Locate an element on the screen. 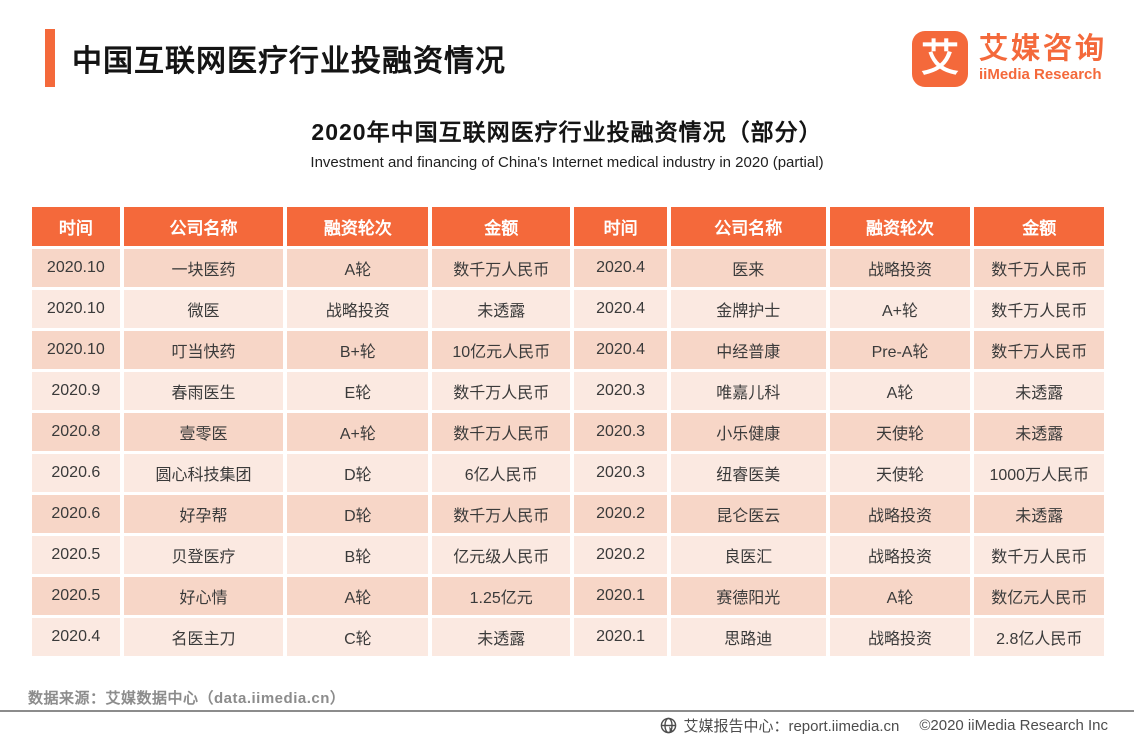  table-cell: E轮 is located at coordinates (358, 391).